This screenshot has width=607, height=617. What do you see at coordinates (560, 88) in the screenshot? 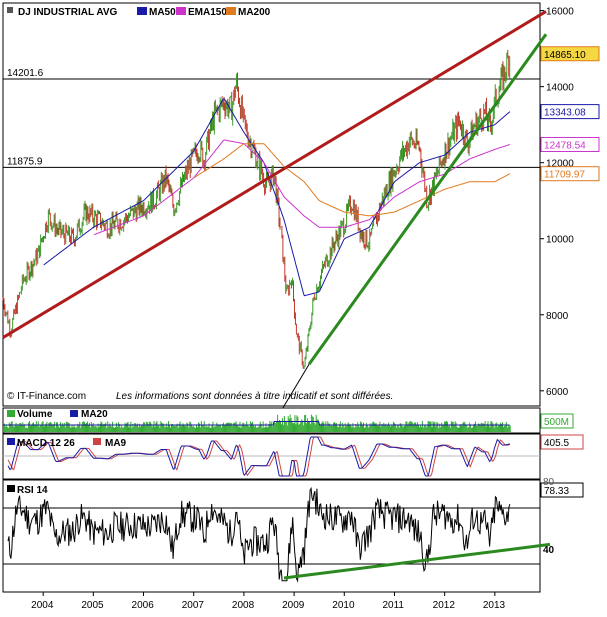
I see `y-tick-label: 14000` at bounding box center [560, 88].